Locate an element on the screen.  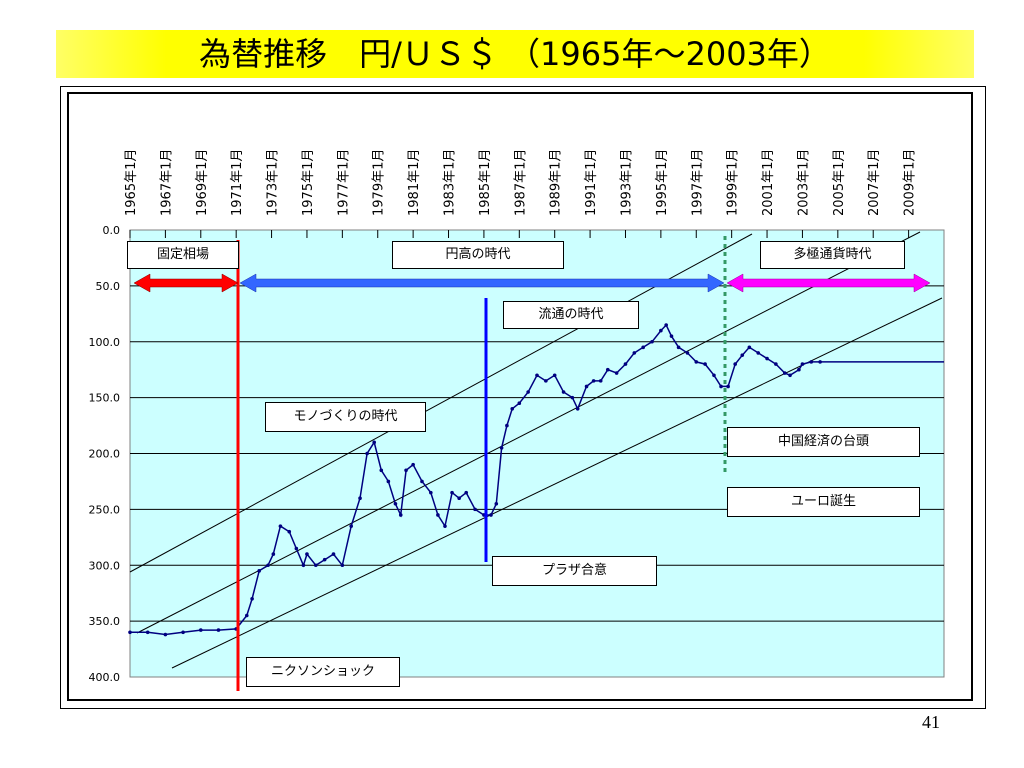
x-tick-label: 1993年1月 is located at coordinates (626, 182).